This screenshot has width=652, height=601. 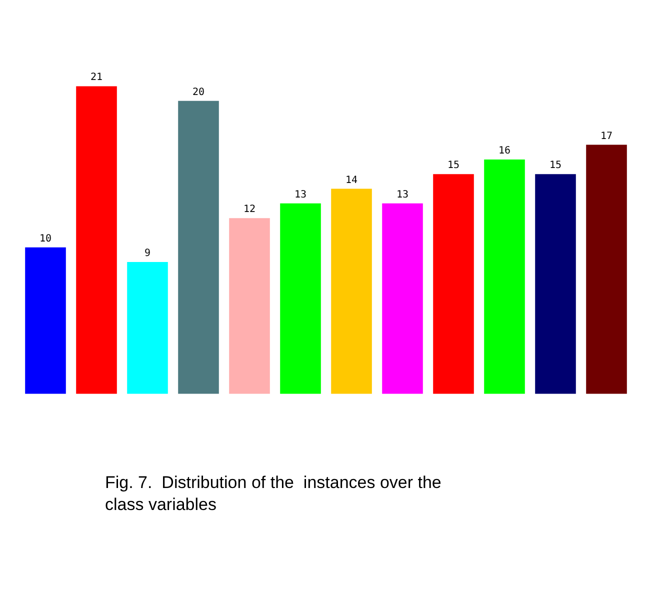 What do you see at coordinates (249, 210) in the screenshot?
I see `data-label: 12` at bounding box center [249, 210].